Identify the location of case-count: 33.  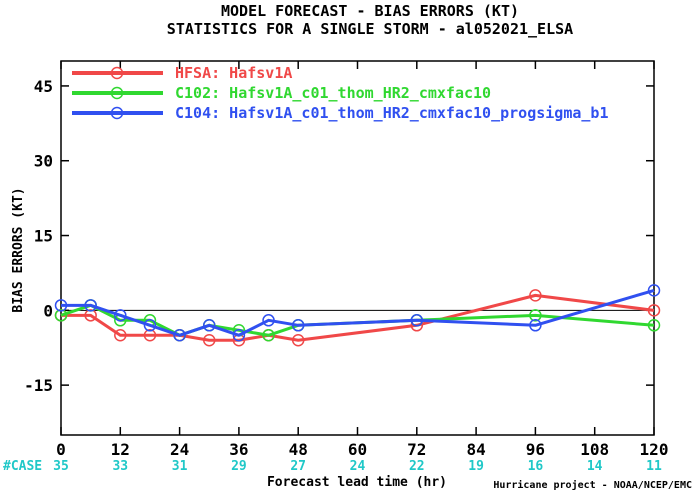
(120, 466).